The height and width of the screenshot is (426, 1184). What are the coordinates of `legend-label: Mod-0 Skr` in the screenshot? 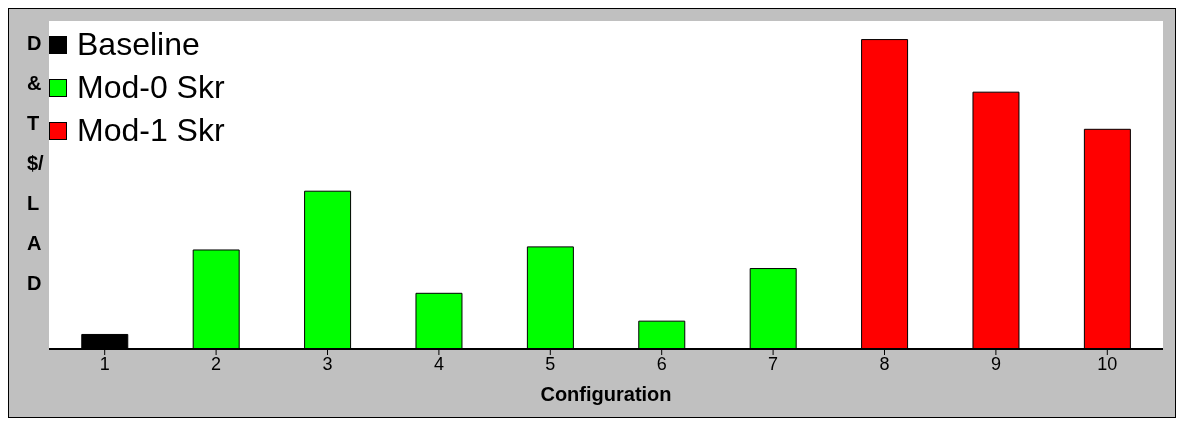 It's located at (151, 87).